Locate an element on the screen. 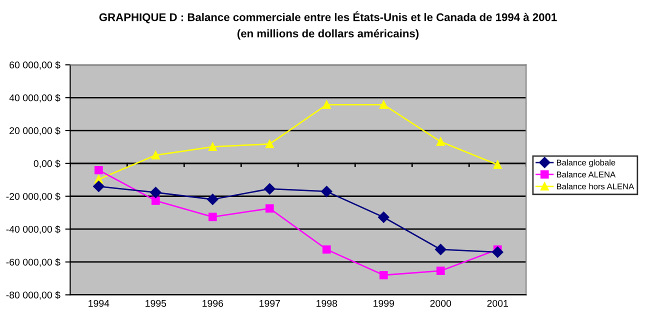 The height and width of the screenshot is (324, 656). y-tick-label: 0,00 $ is located at coordinates (47, 164).